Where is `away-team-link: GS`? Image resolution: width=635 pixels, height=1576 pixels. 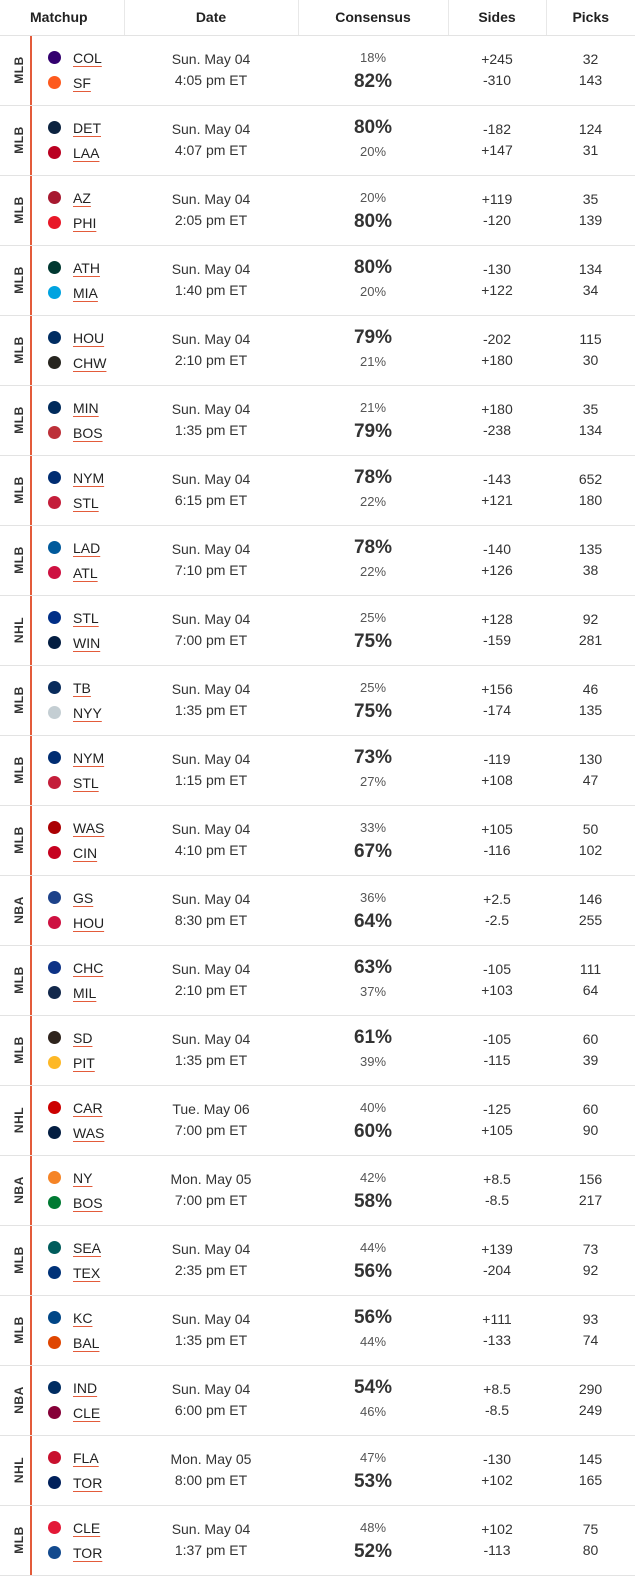
away-team-link: GS is located at coordinates (83, 897).